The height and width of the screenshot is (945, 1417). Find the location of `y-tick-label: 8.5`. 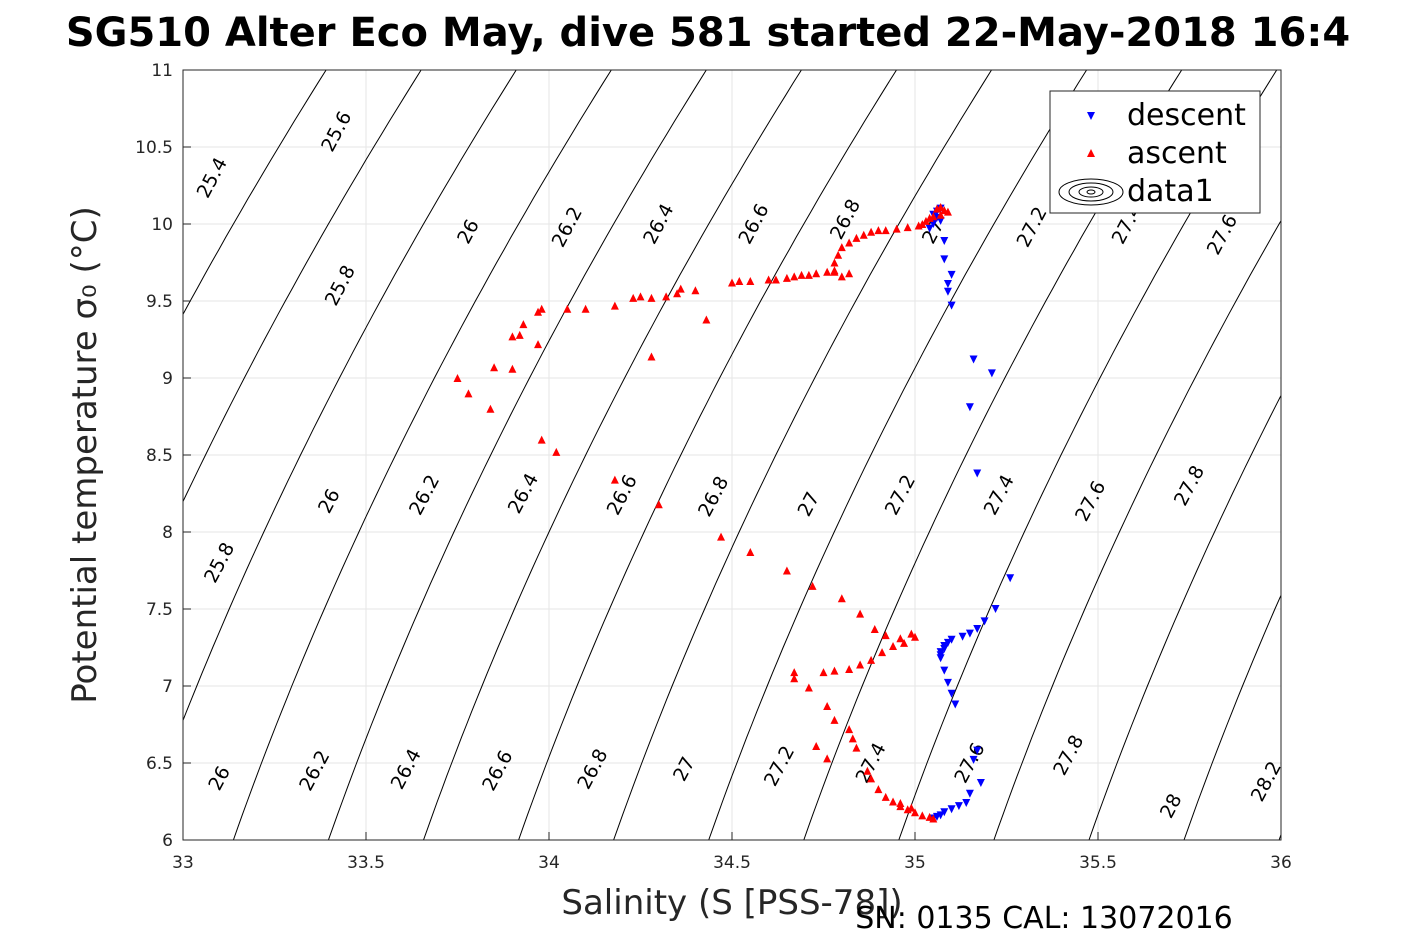

y-tick-label: 8.5 is located at coordinates (159, 456).